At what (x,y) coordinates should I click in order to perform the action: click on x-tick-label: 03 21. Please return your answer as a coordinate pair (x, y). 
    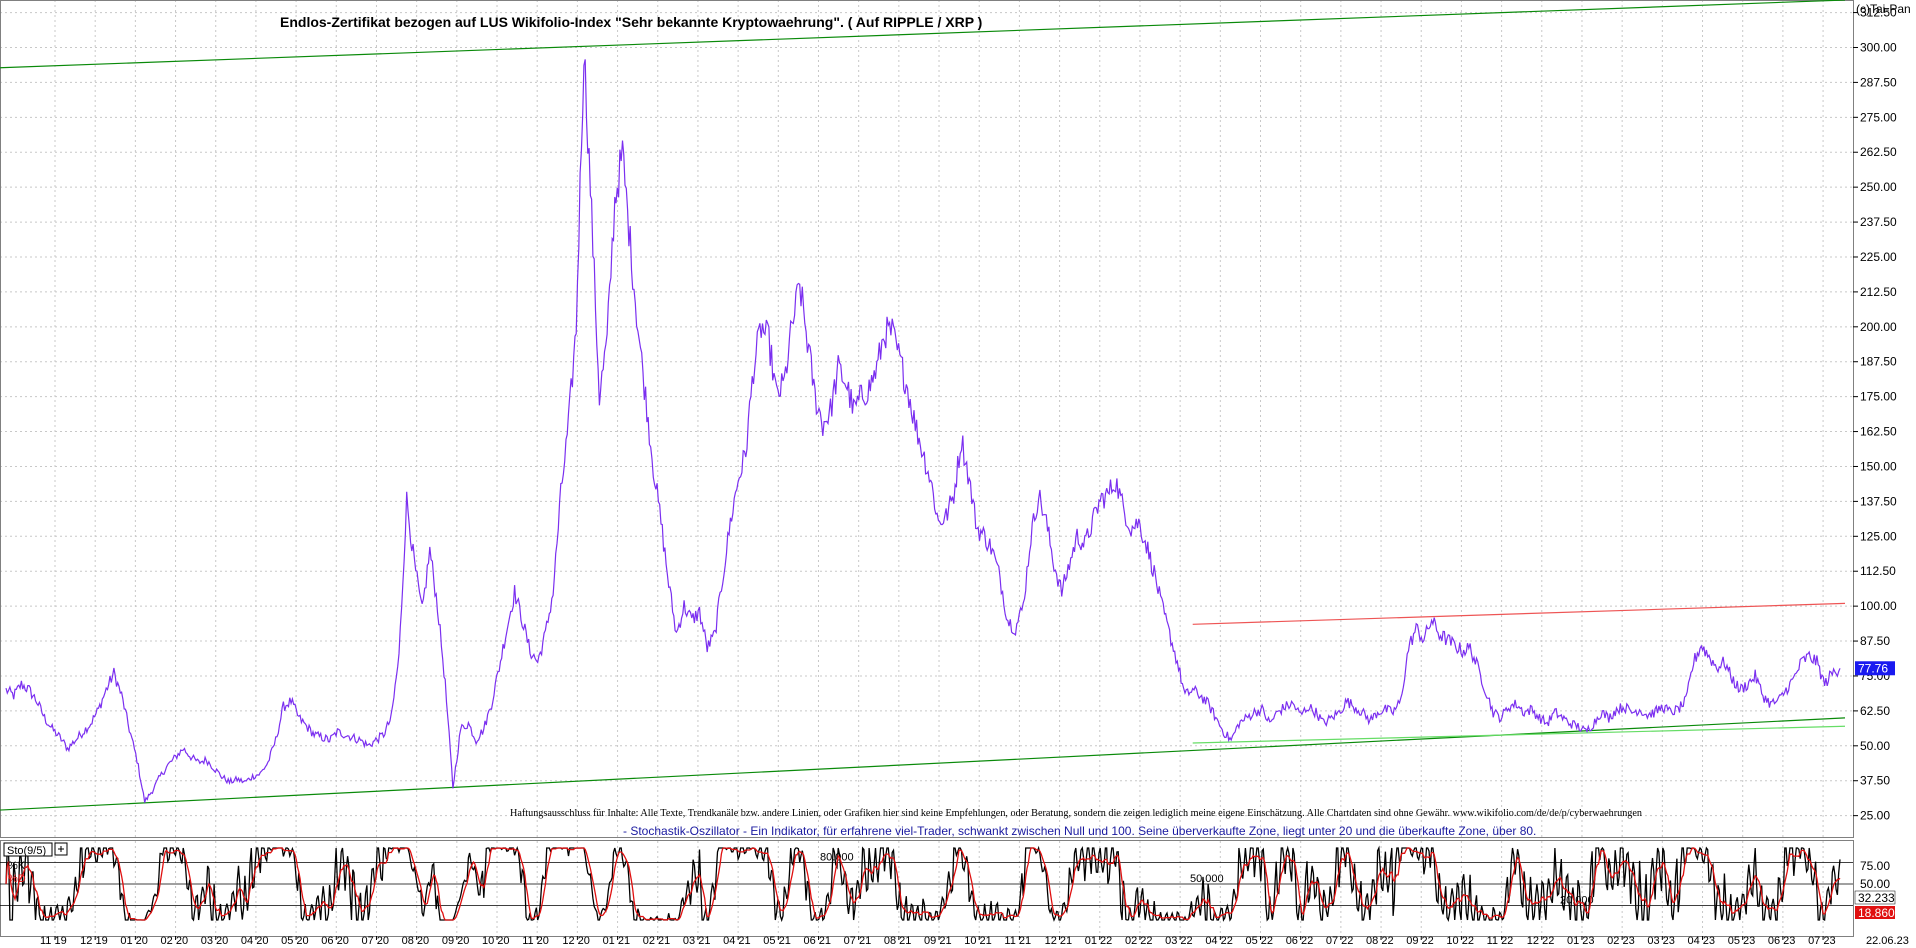
    Looking at the image, I should click on (697, 941).